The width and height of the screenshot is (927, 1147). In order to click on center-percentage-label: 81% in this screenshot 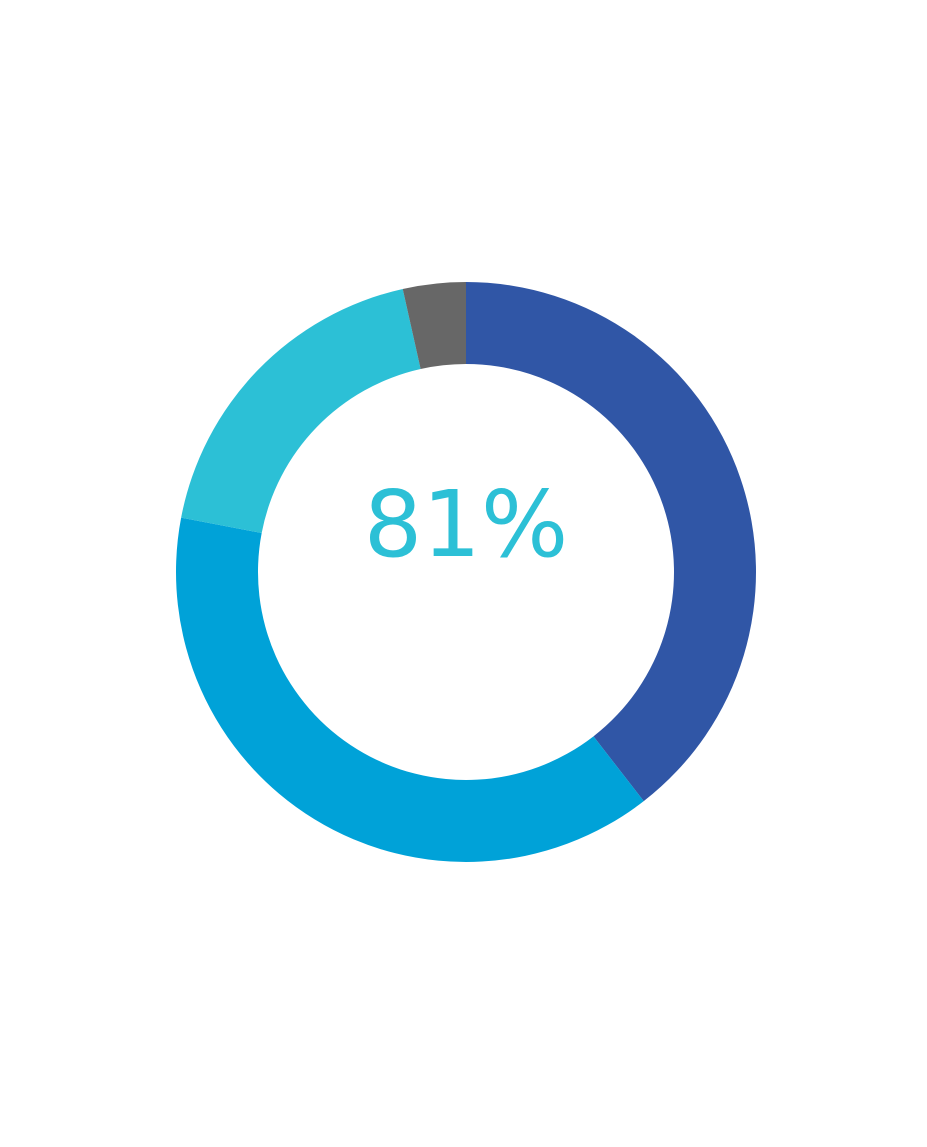, I will do `click(466, 524)`.